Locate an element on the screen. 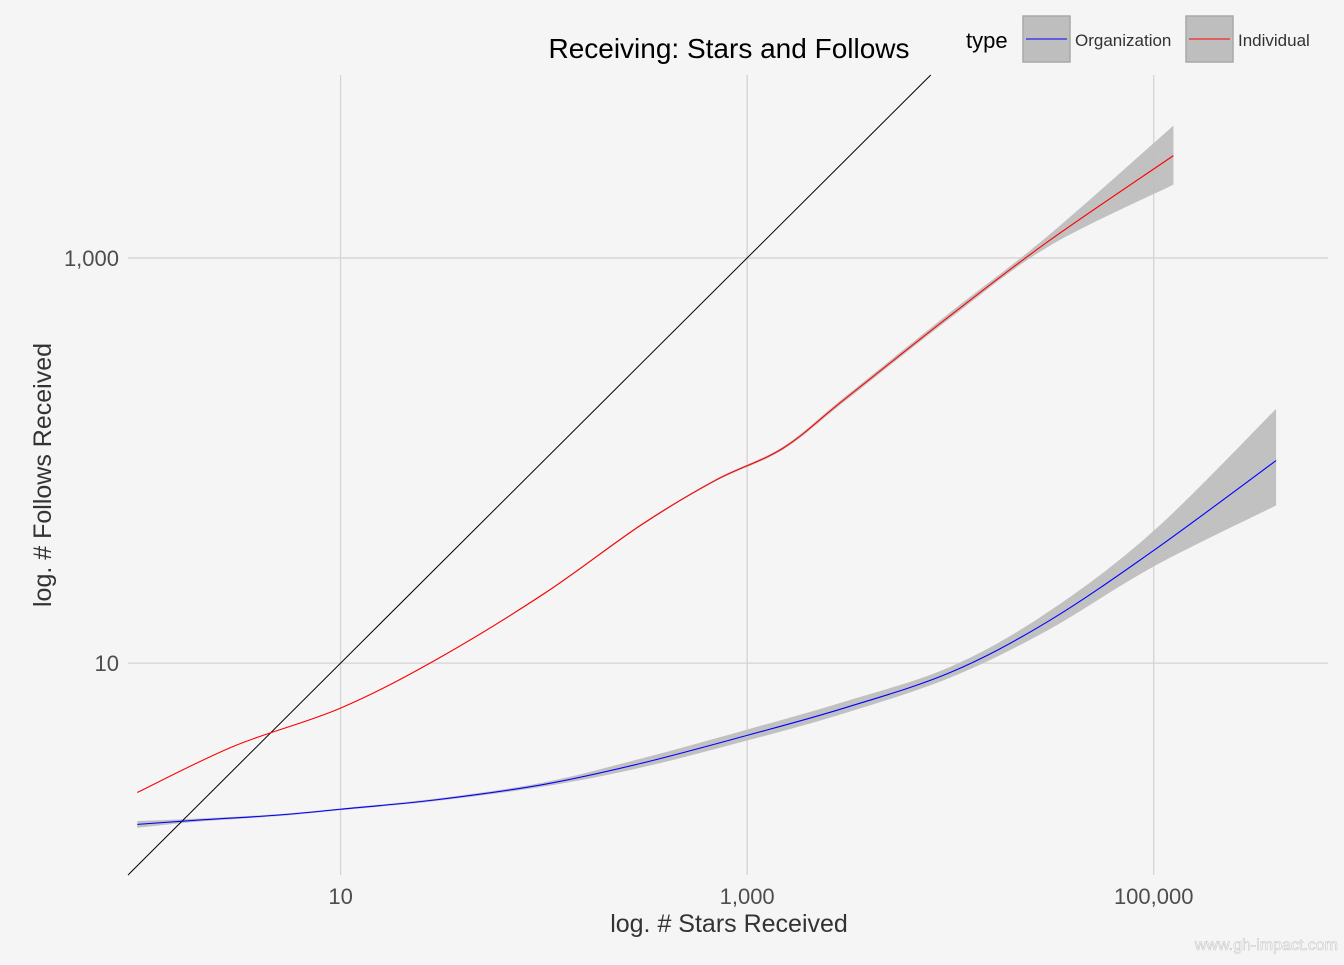  legend-label-organization: Organization is located at coordinates (1123, 40).